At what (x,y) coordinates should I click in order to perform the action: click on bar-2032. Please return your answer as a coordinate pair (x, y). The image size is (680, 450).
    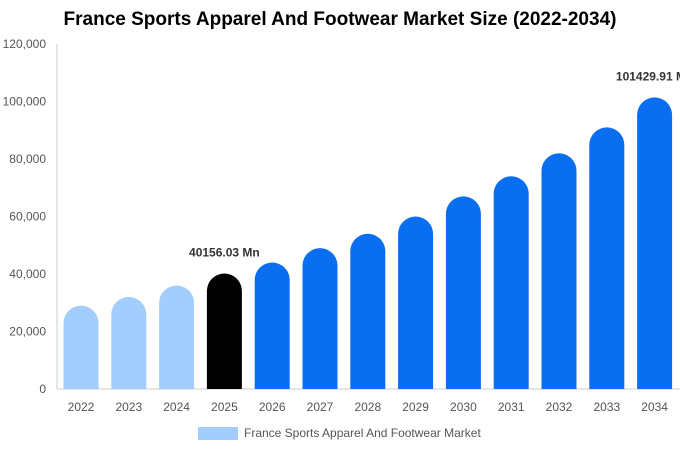
    Looking at the image, I should click on (559, 271).